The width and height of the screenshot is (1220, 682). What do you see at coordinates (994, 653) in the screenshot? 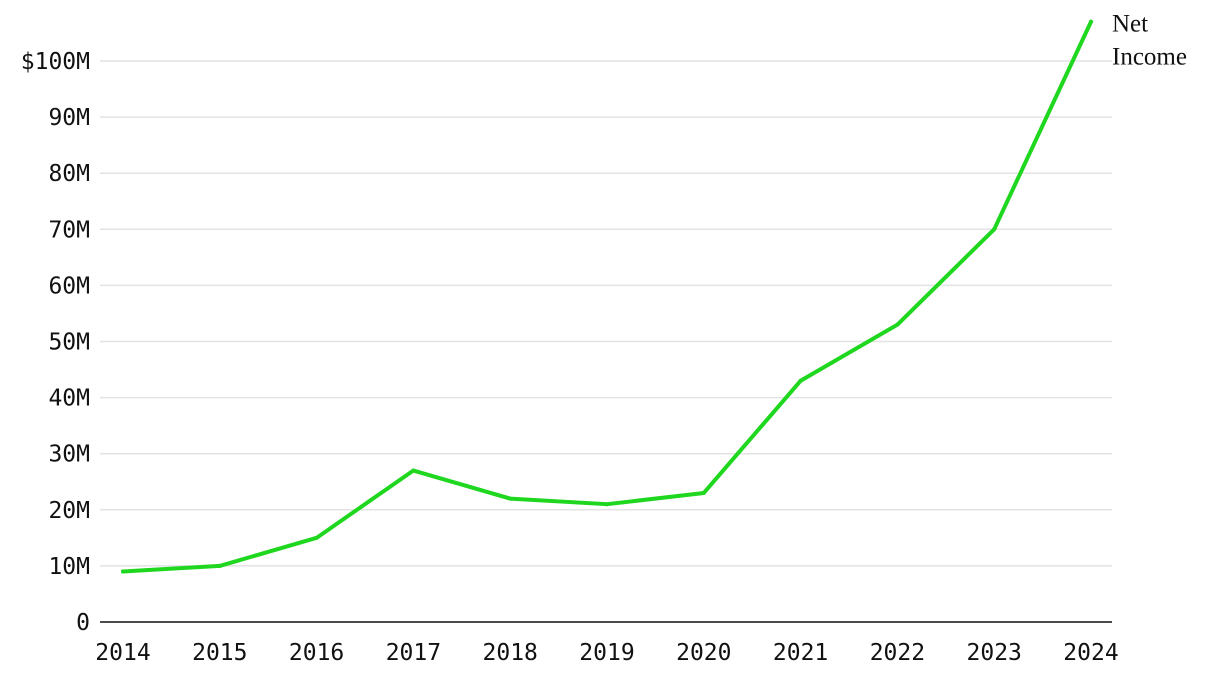
I see `x-tick-label: 2023` at bounding box center [994, 653].